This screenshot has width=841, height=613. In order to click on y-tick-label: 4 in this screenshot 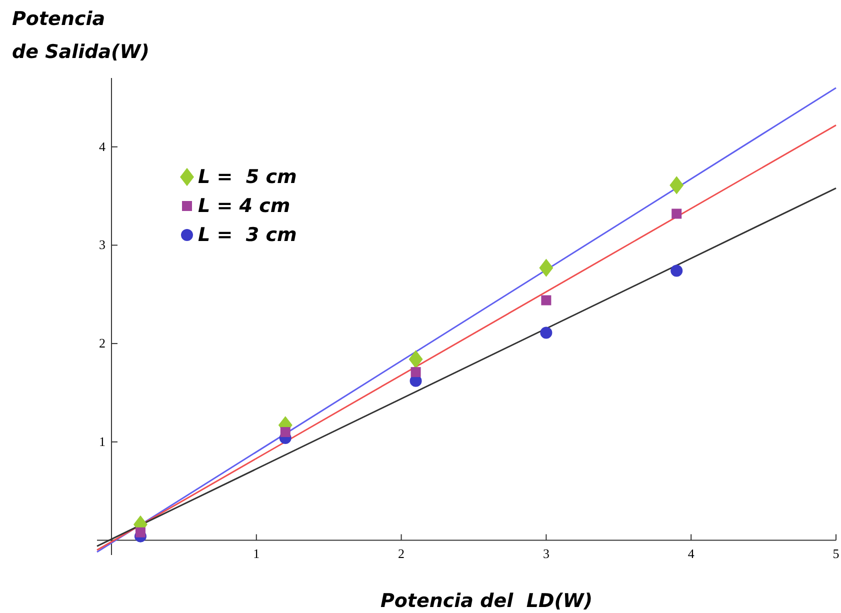, I will do `click(102, 146)`.